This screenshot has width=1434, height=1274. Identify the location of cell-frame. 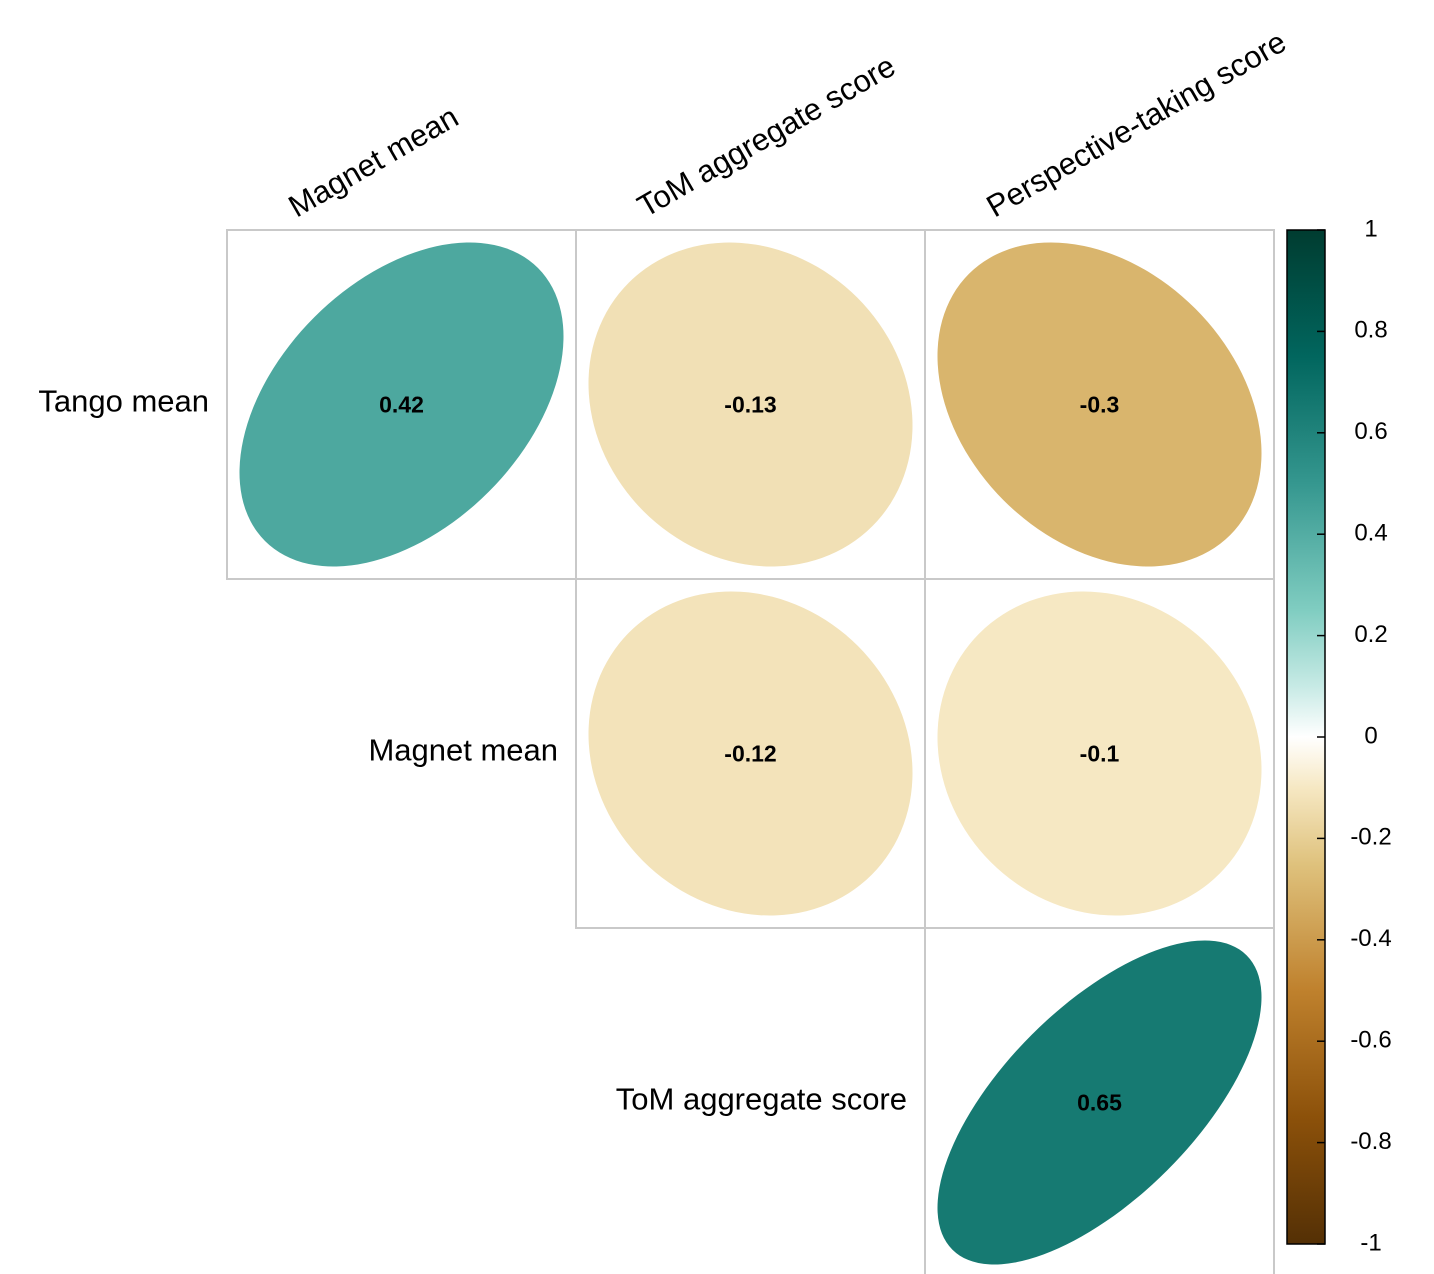
(1099, 1100).